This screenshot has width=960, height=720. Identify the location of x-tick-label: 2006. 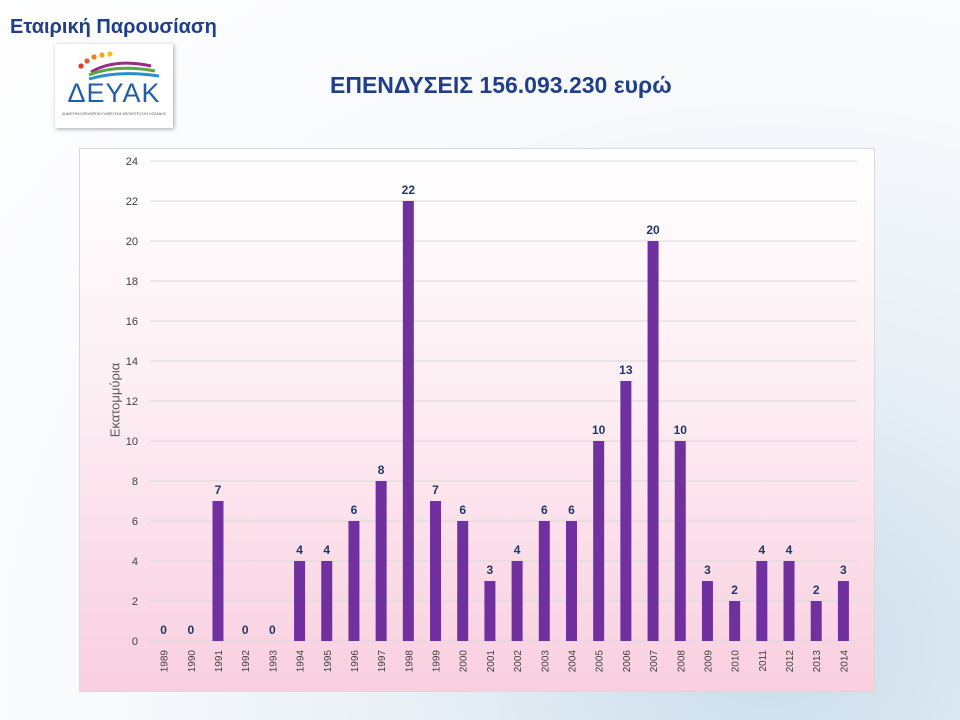
(627, 661).